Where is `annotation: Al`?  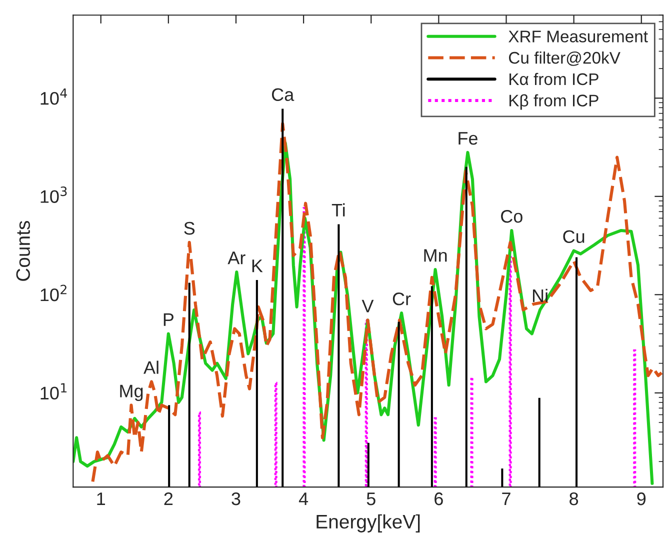
annotation: Al is located at coordinates (151, 367).